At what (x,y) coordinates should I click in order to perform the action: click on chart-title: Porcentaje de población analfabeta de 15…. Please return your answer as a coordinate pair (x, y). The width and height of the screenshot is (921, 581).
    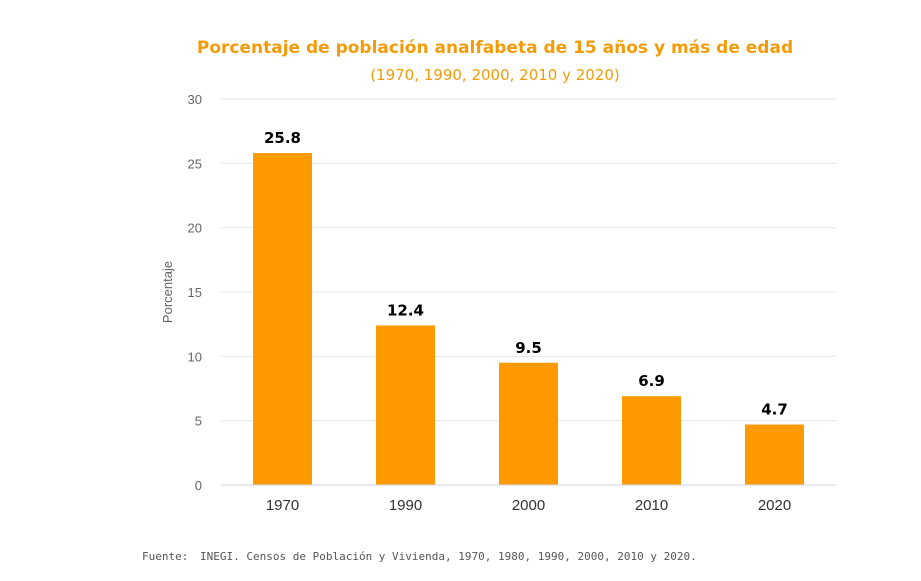
    Looking at the image, I should click on (495, 48).